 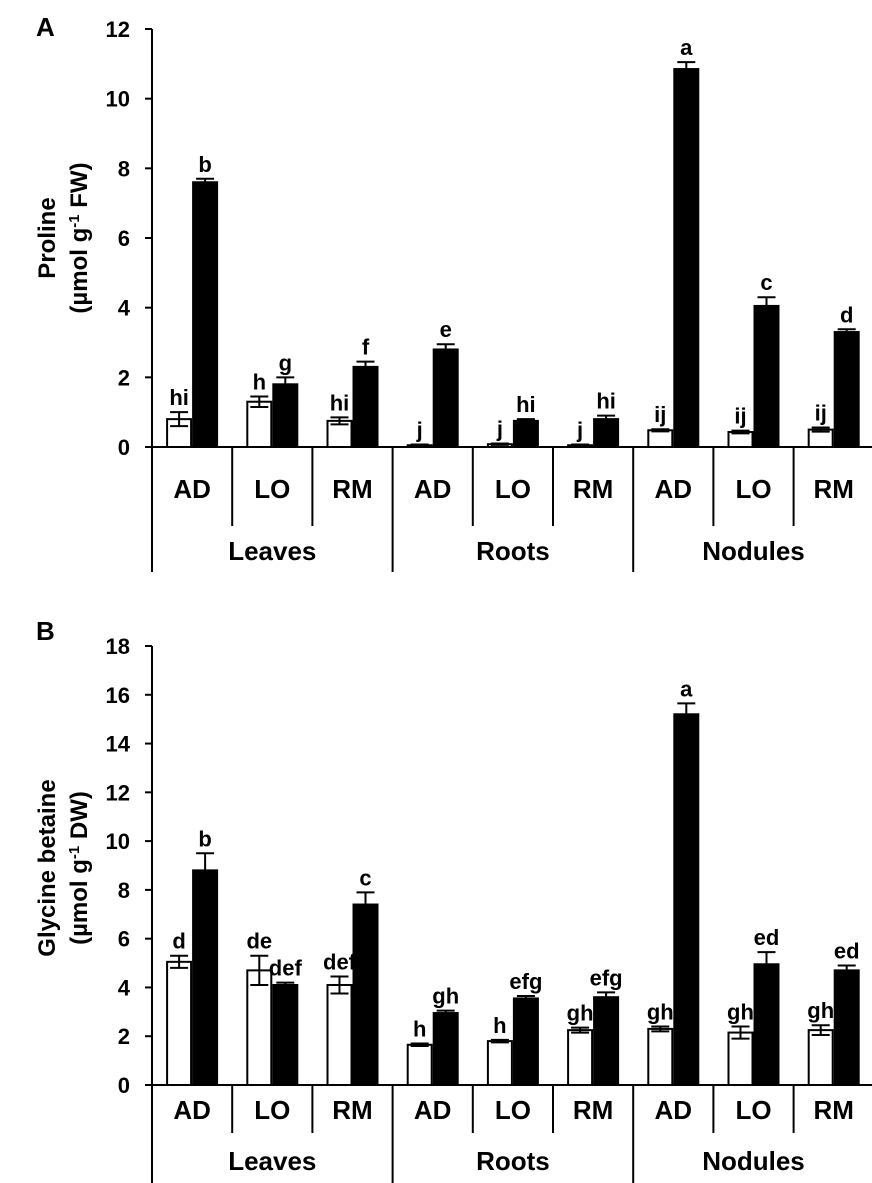 I want to click on significance-label: de, so click(x=259, y=941).